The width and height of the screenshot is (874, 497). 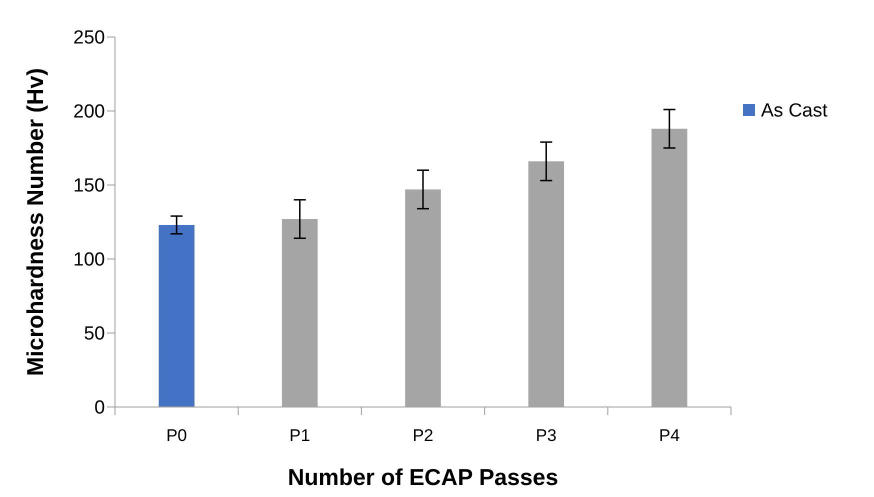 What do you see at coordinates (35, 222) in the screenshot?
I see `y-axis-title: Microhardness Number (Hv)` at bounding box center [35, 222].